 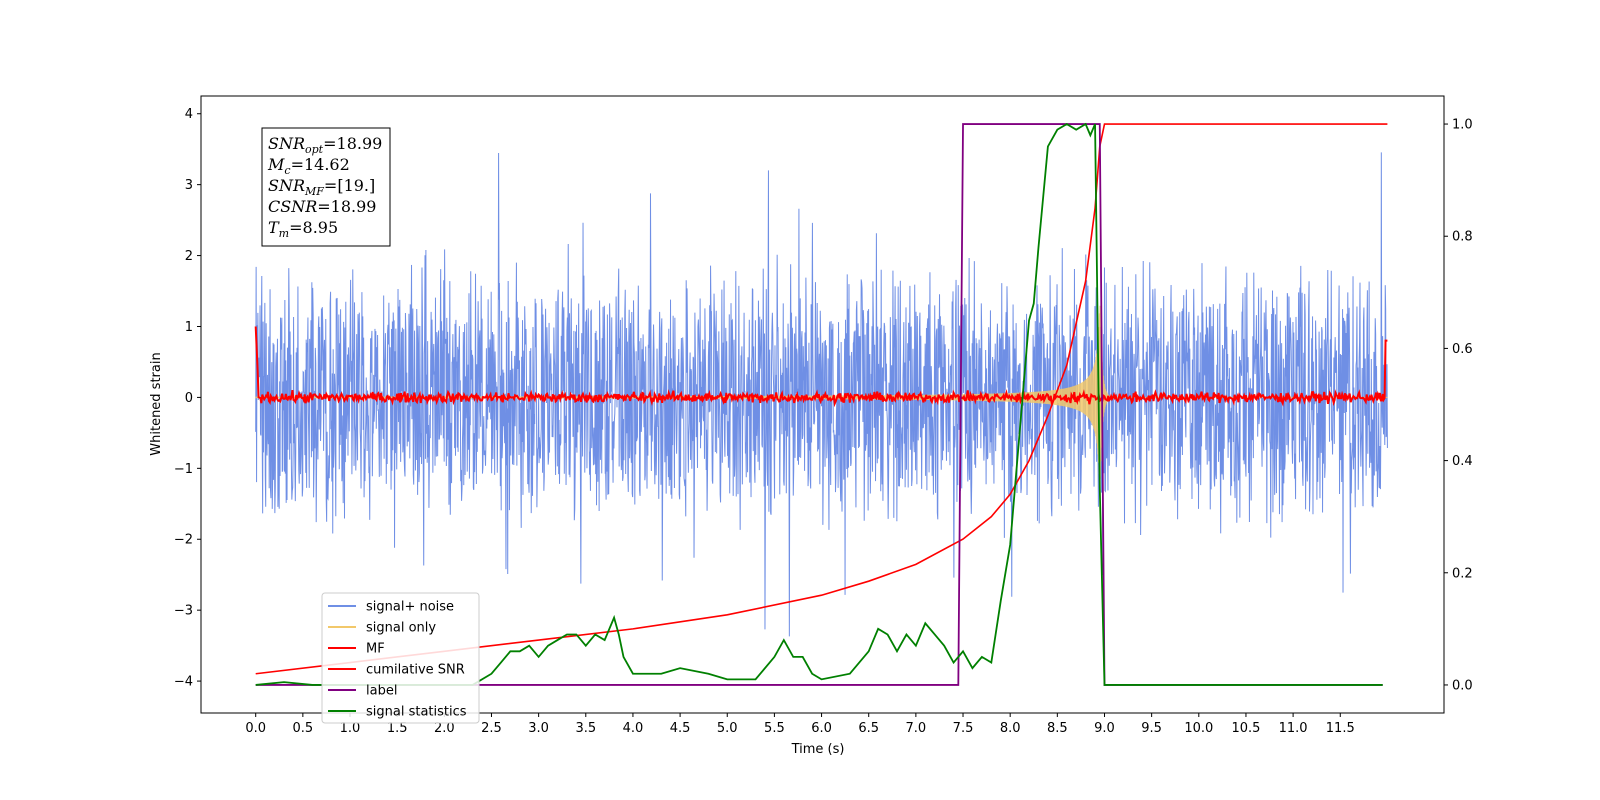 I want to click on x-tick-label: 7.5, so click(x=963, y=728).